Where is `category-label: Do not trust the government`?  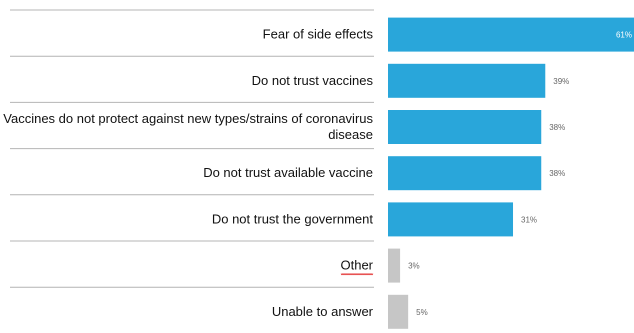
category-label: Do not trust the government is located at coordinates (293, 218).